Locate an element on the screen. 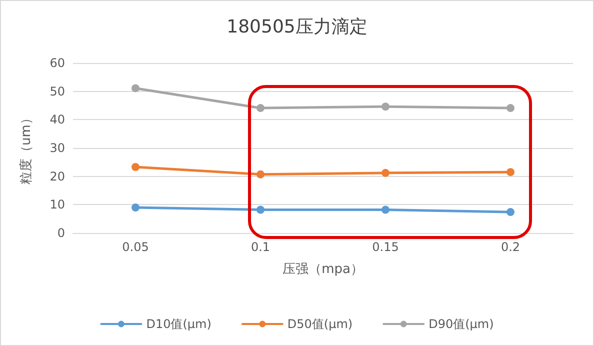  x-tick-label: 0.1 is located at coordinates (260, 247).